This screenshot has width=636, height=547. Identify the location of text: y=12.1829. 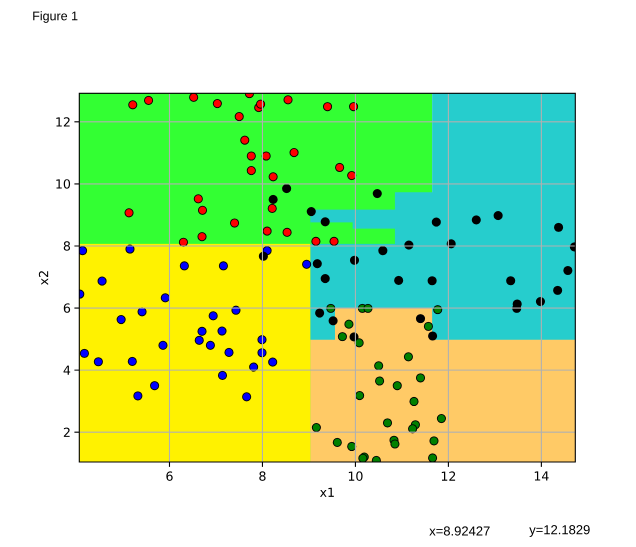
(559, 531).